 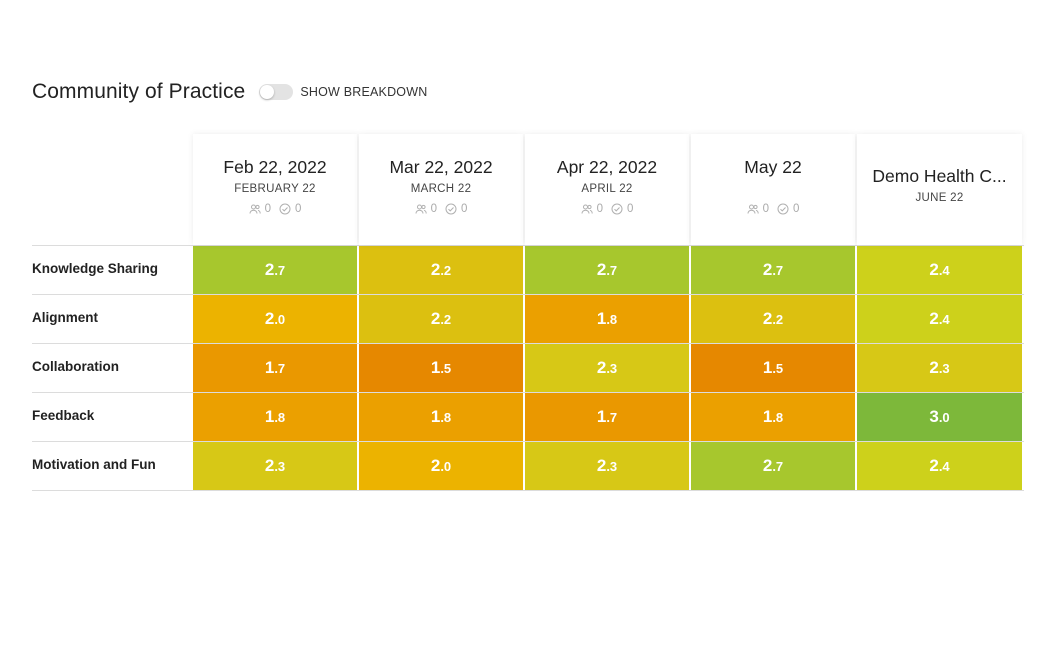 I want to click on column-header-3: Apr 22, 2022 APRIL 22 0 0, so click(x=607, y=189).